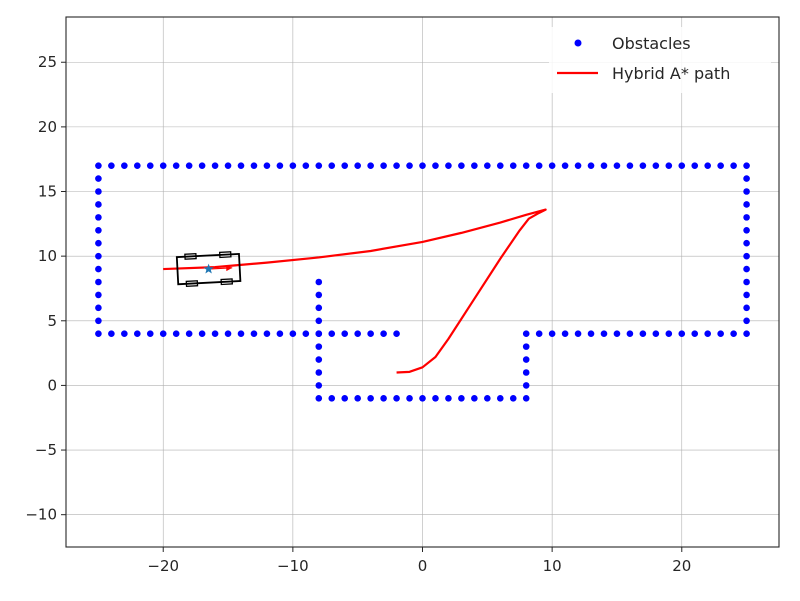 This screenshot has height=601, width=800. Describe the element at coordinates (681, 566) in the screenshot. I see `x-tick-label: 20` at that location.